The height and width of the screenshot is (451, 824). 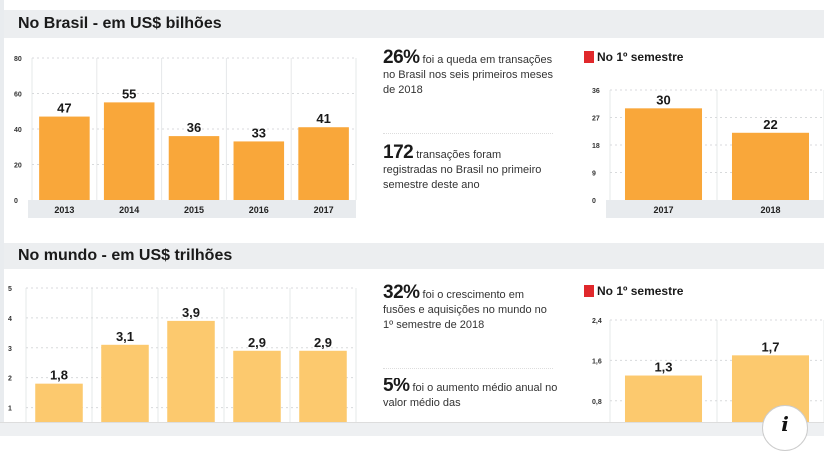 I want to click on y-tick-label: 2, so click(x=10, y=379).